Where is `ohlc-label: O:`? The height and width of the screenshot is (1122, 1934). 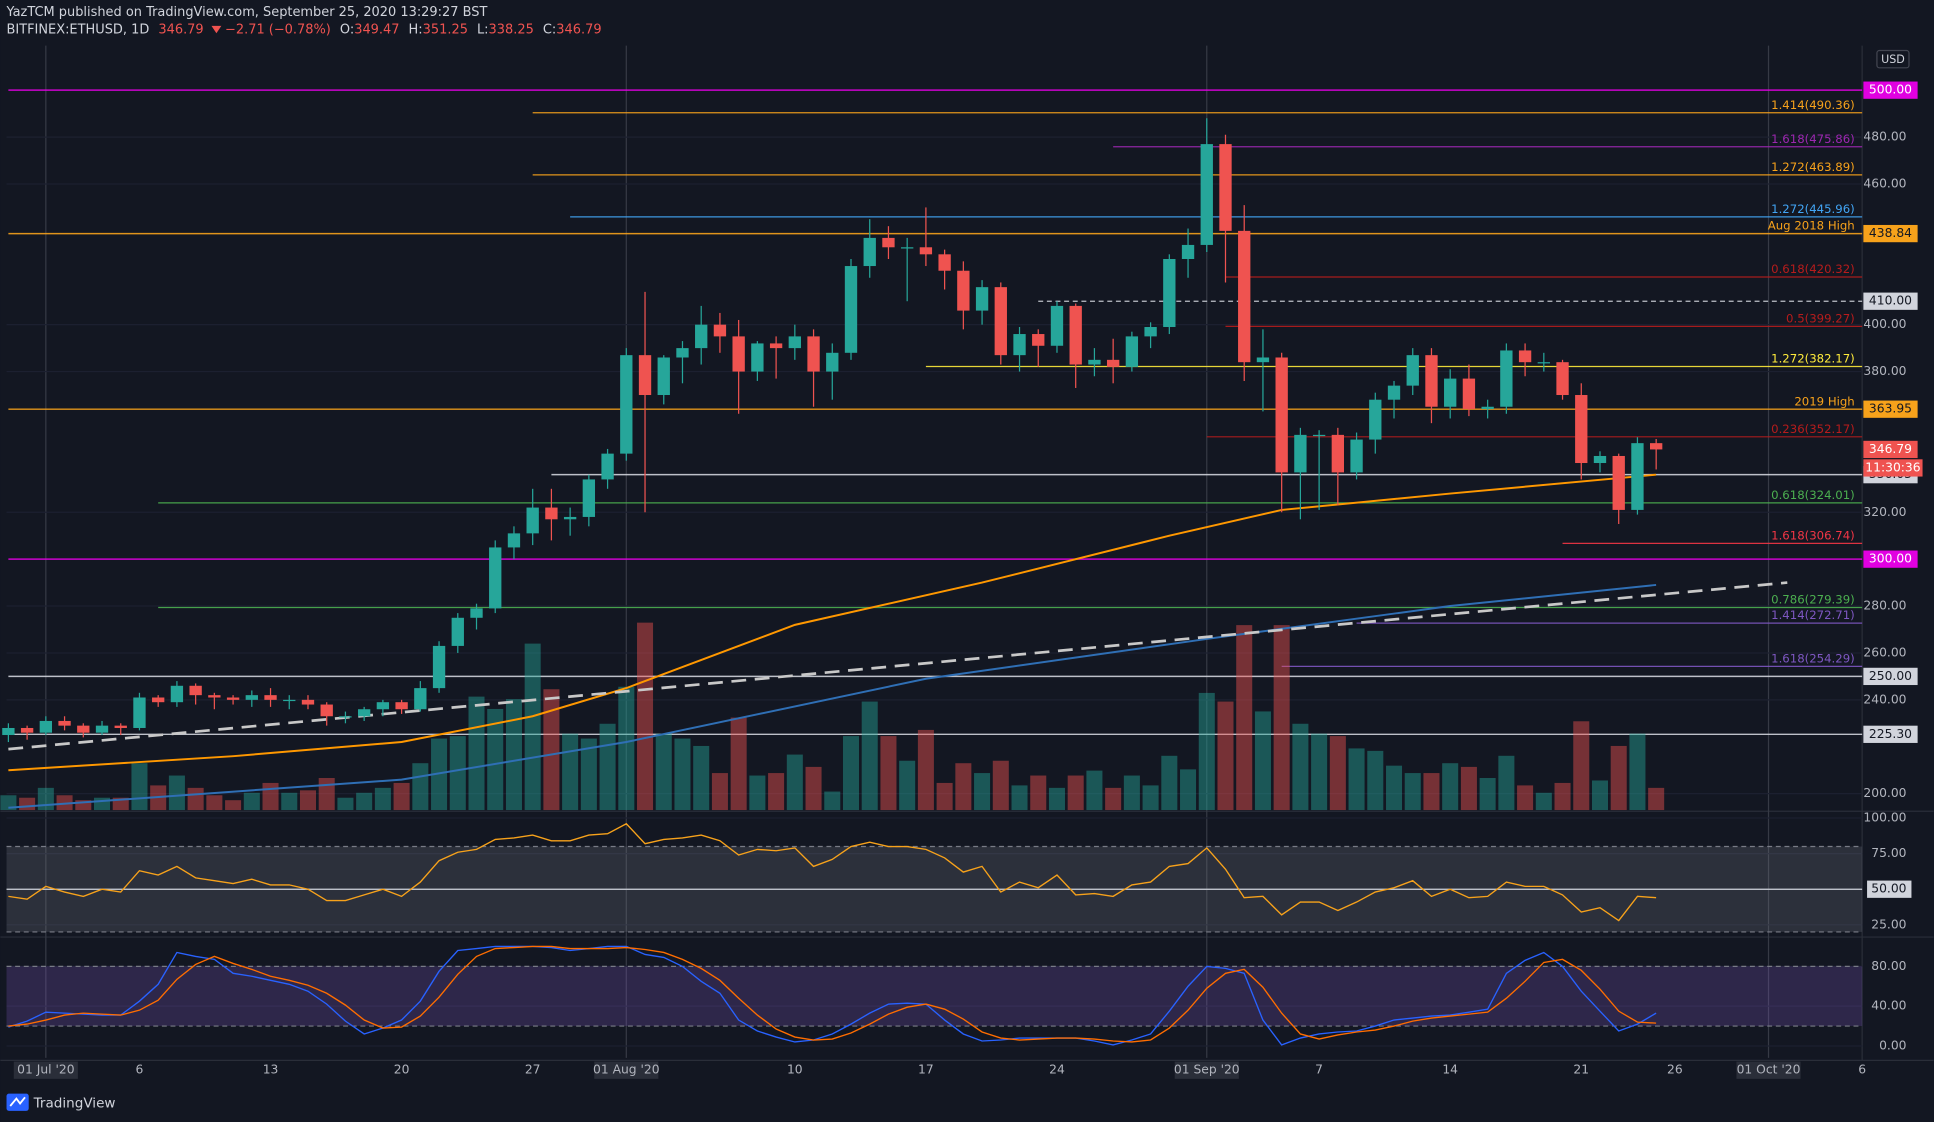 ohlc-label: O: is located at coordinates (347, 29).